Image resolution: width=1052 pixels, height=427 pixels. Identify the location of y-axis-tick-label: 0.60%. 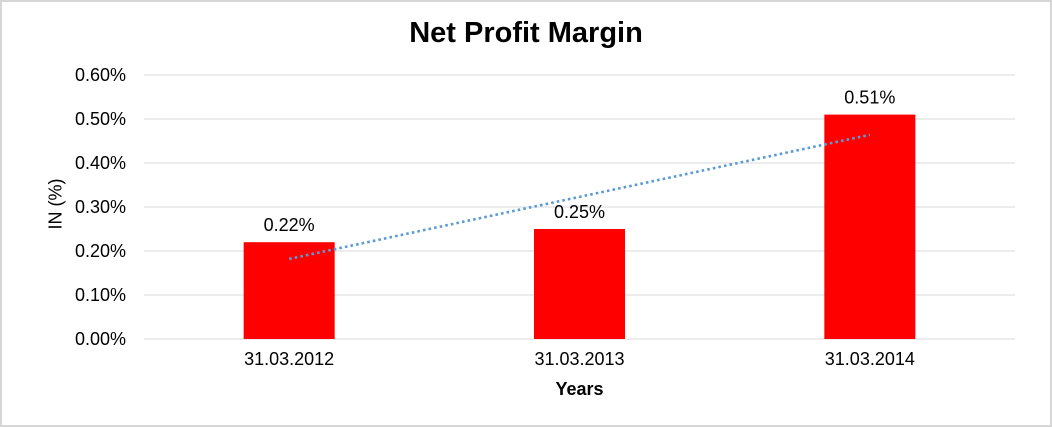
(100, 75).